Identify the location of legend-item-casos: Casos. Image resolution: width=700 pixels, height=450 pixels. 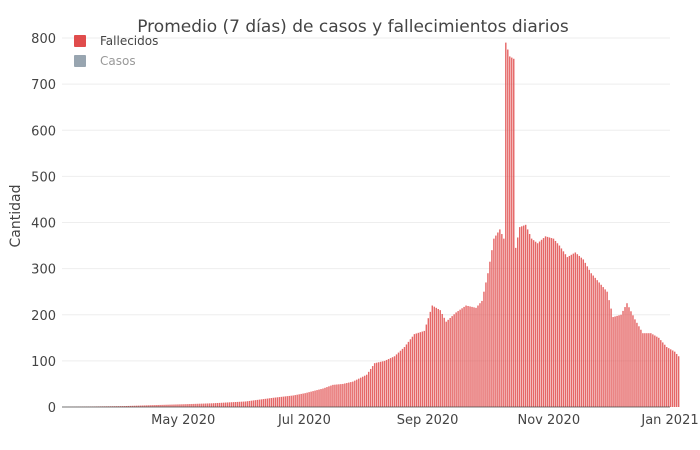
(116, 61).